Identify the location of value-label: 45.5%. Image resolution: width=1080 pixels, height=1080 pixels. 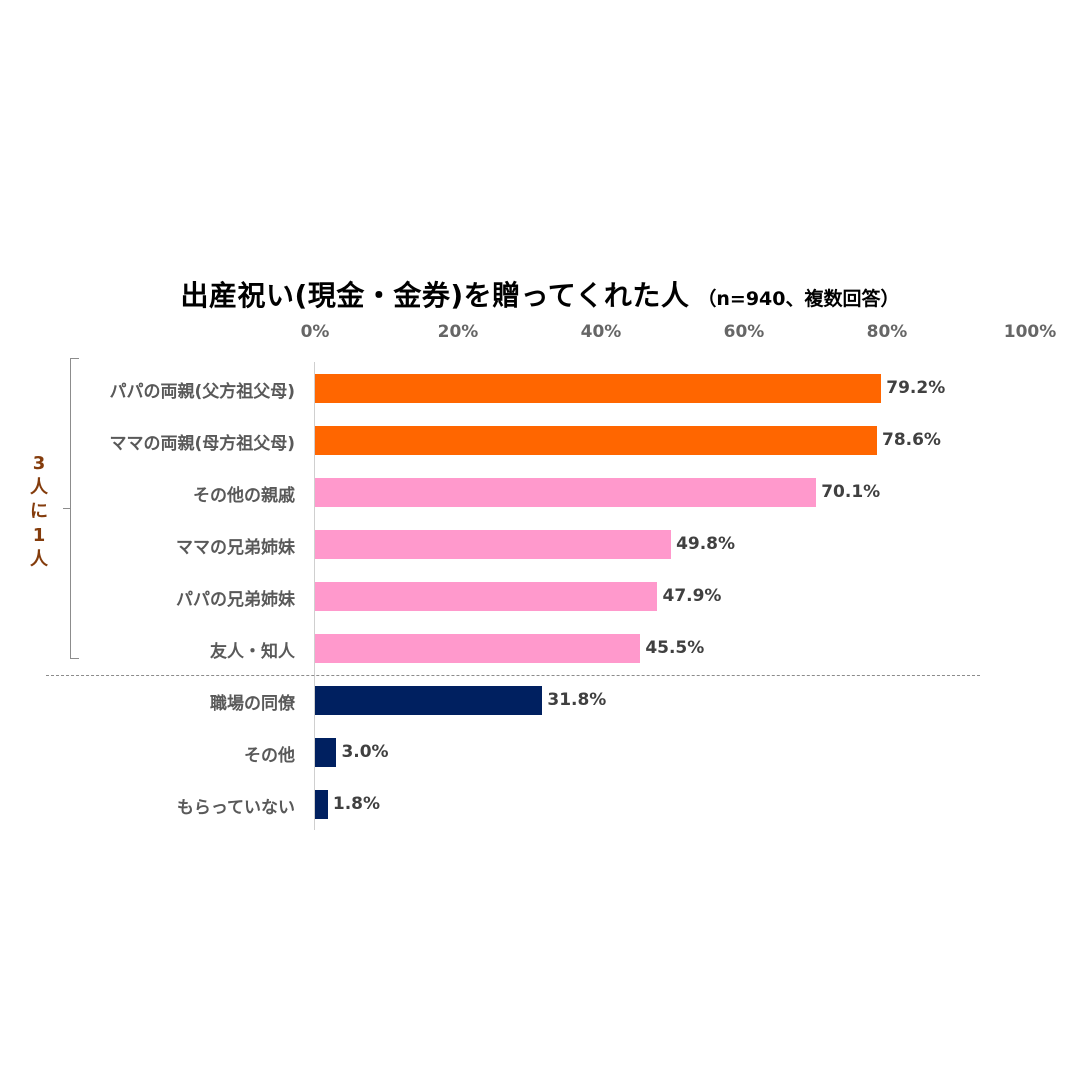
(675, 648).